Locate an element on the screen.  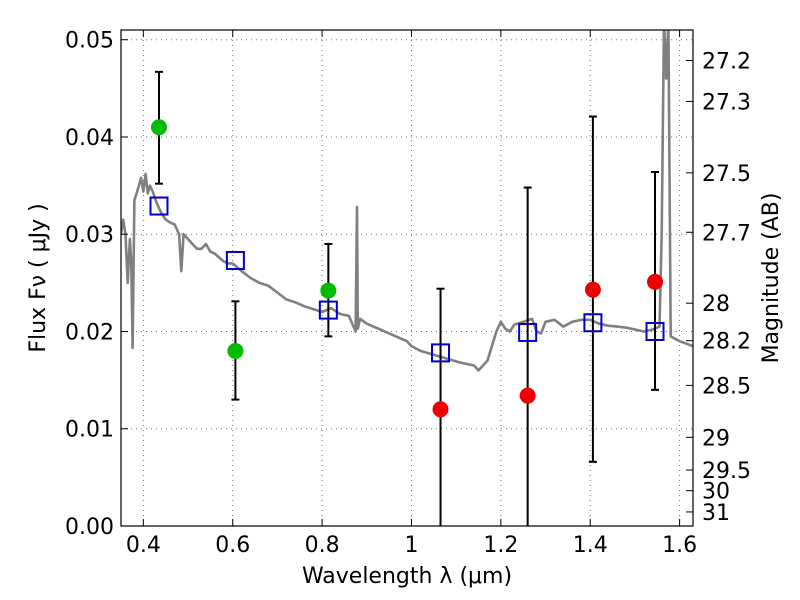
x-tick-label: 1.6 is located at coordinates (679, 545).